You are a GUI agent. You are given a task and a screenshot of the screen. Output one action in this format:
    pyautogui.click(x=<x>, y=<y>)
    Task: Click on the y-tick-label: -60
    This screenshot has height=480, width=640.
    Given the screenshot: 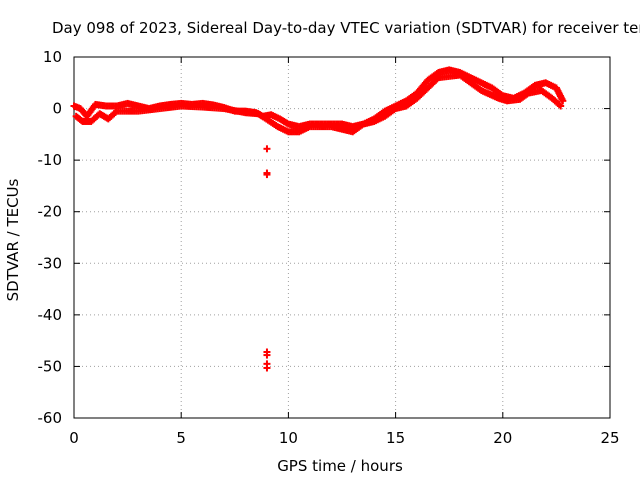 What is the action you would take?
    pyautogui.click(x=50, y=418)
    